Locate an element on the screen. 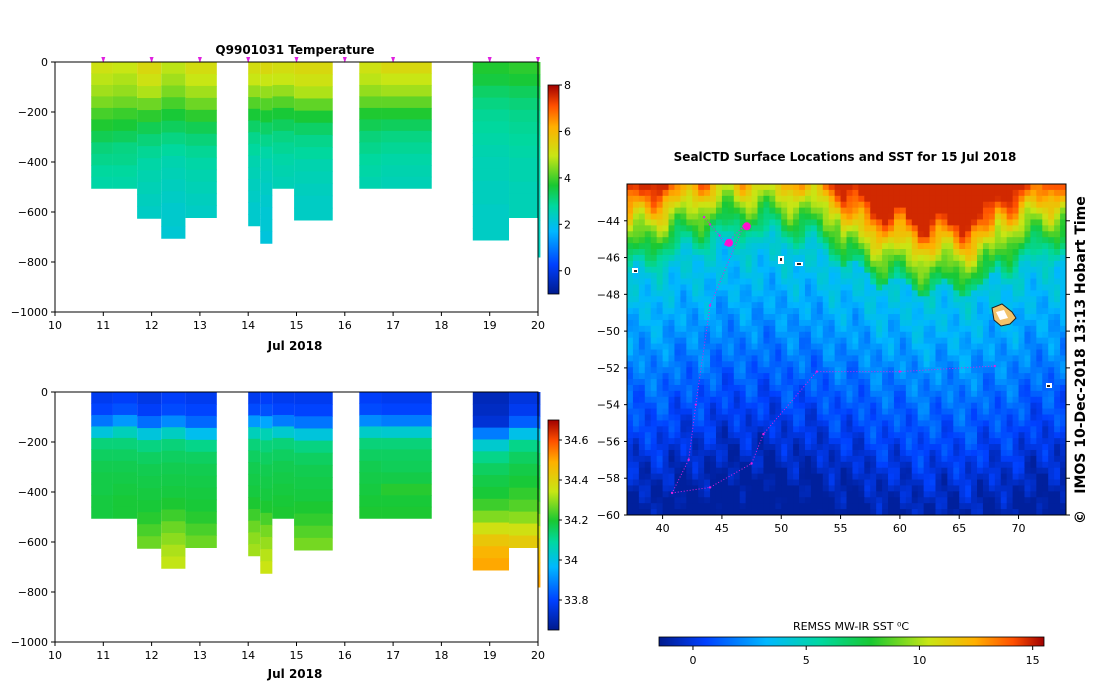 The image size is (1099, 700). colorbar-tick-label: 2 is located at coordinates (567, 224).